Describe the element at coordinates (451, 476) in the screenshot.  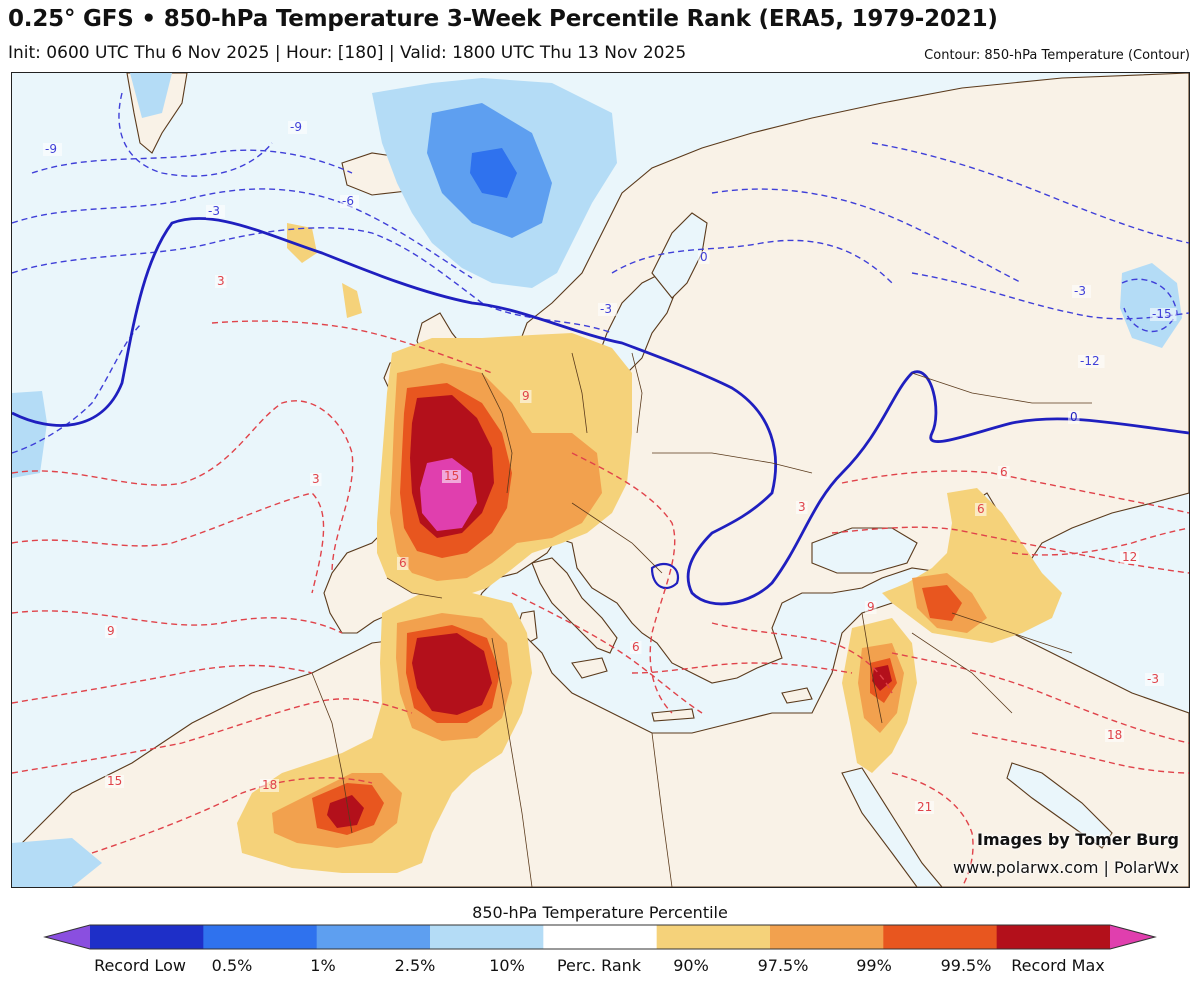
I see `contour-label: 15` at that location.